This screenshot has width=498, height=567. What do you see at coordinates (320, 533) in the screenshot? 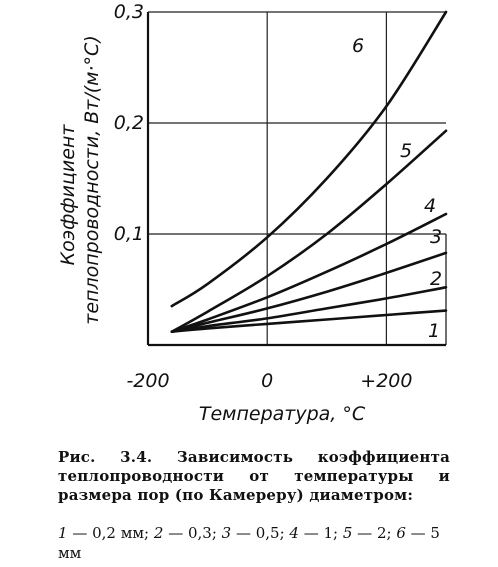
I see `caption-key-value: — 1;` at bounding box center [320, 533].